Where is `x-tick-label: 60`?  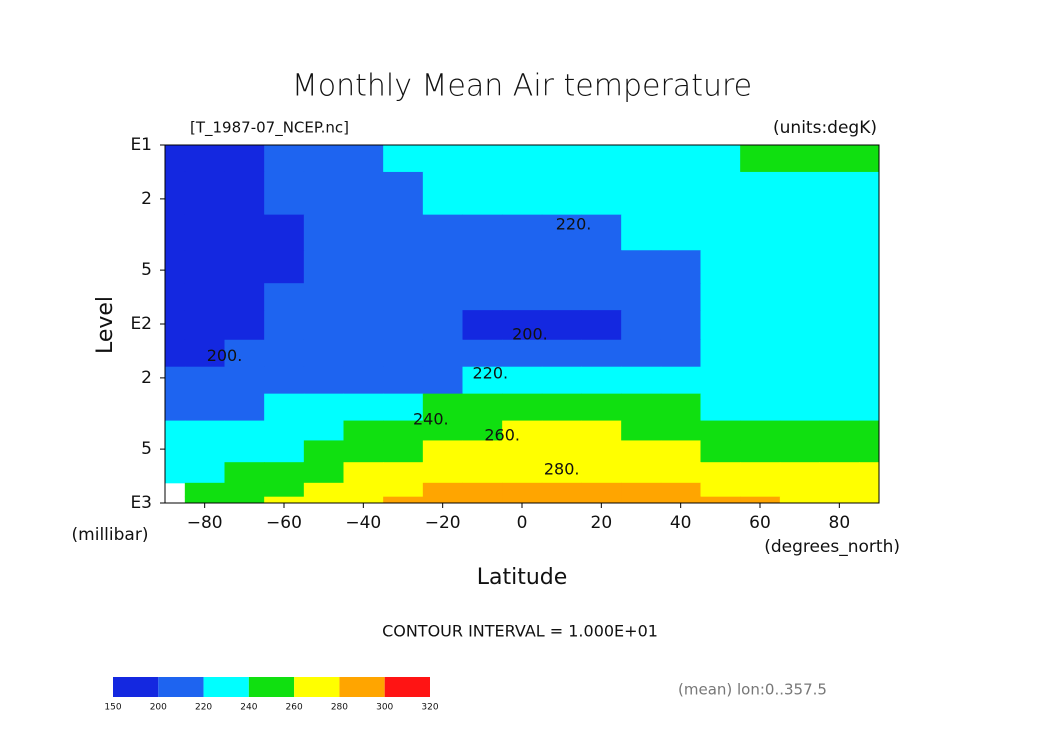
x-tick-label: 60 is located at coordinates (760, 523).